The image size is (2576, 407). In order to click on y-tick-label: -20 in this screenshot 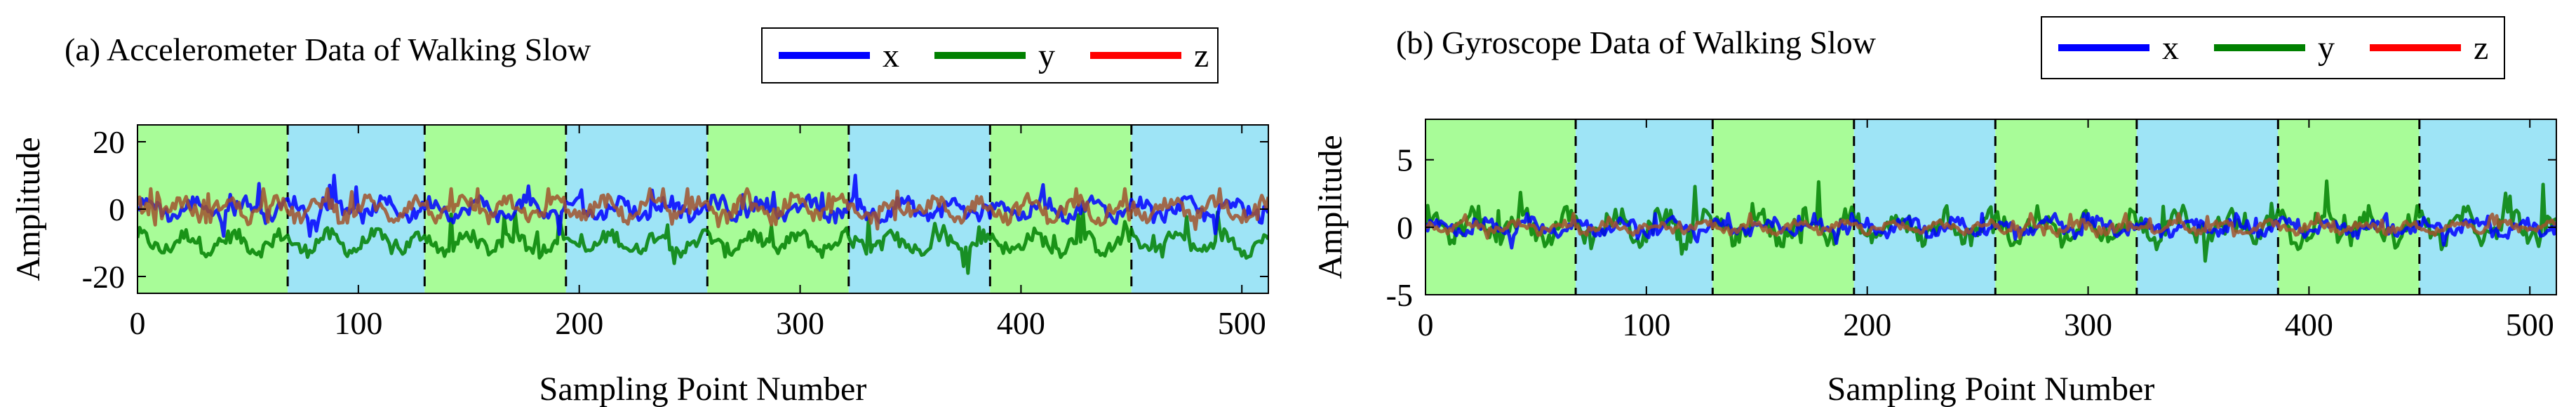, I will do `click(104, 277)`.